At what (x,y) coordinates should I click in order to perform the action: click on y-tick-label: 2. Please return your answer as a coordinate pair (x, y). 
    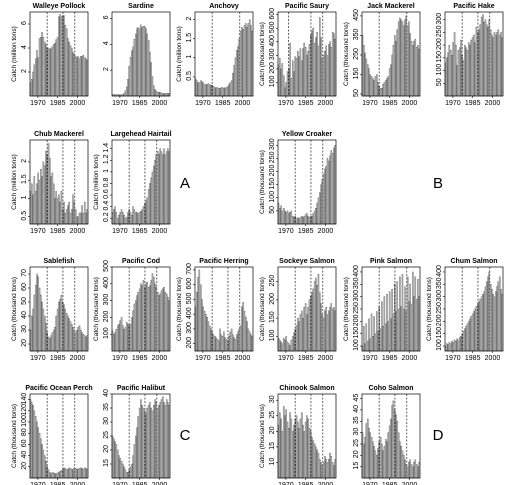
    Looking at the image, I should click on (106, 69).